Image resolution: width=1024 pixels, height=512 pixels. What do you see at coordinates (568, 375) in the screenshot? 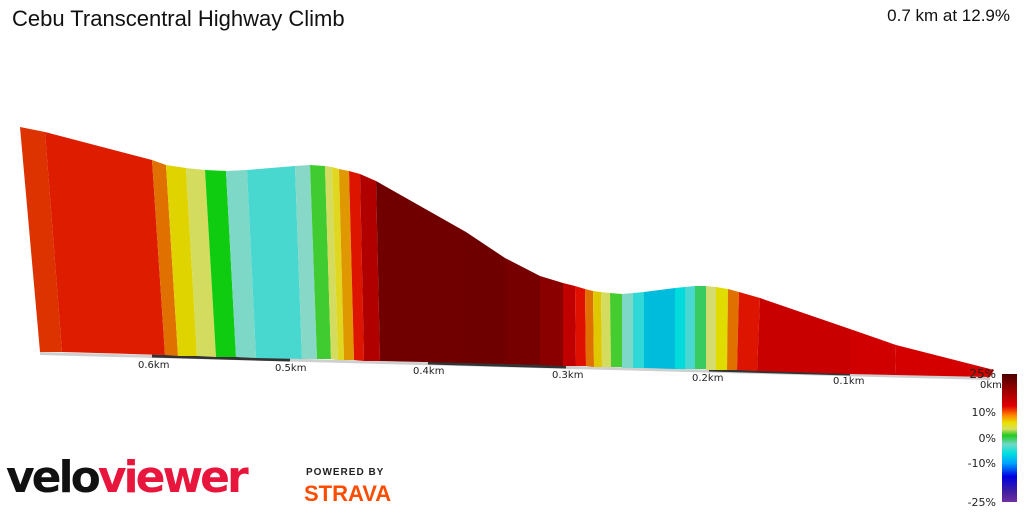
I see `x-tick-label: 0.3km` at bounding box center [568, 375].